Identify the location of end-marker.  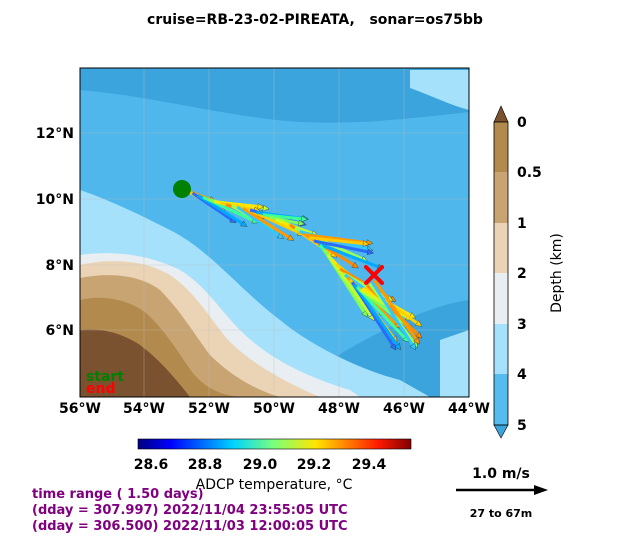
(374, 275).